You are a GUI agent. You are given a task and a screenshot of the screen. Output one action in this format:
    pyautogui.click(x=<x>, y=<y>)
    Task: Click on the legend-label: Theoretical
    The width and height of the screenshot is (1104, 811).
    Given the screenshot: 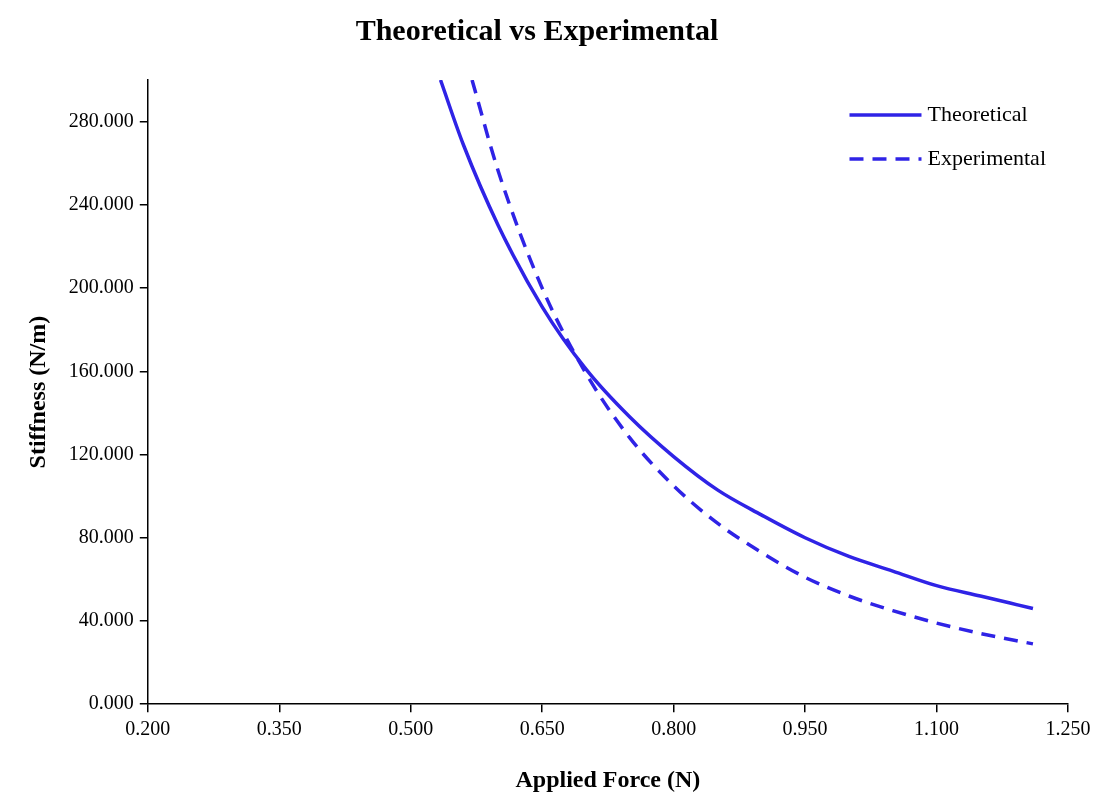 What is the action you would take?
    pyautogui.click(x=977, y=113)
    